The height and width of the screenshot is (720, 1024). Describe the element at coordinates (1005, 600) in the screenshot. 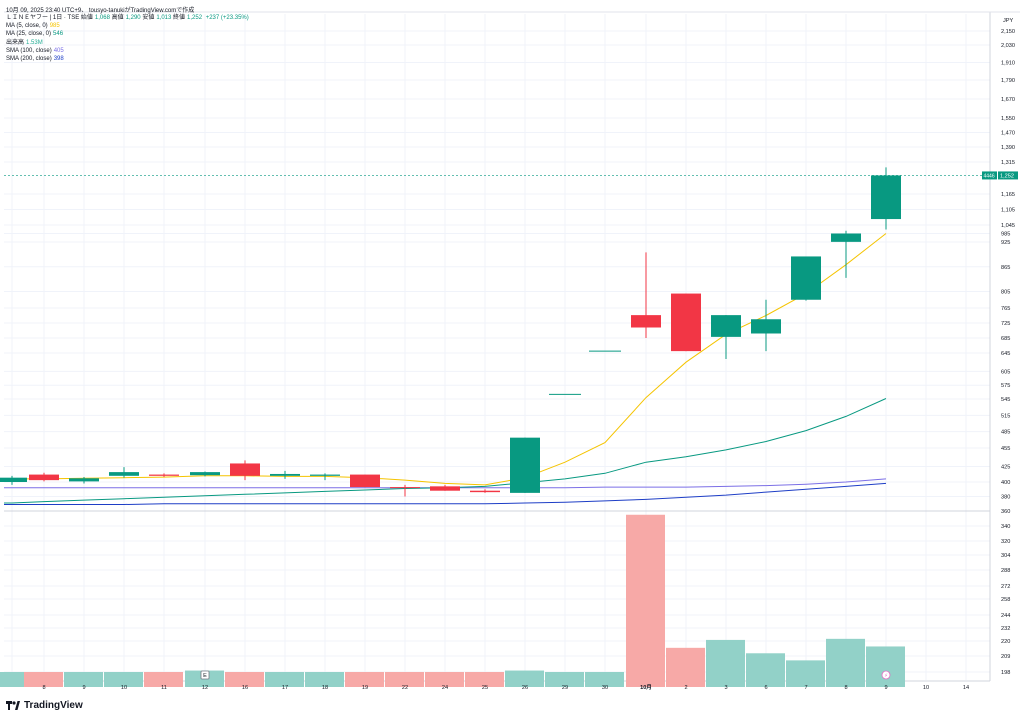

I see `volume-tick-label: 258` at that location.